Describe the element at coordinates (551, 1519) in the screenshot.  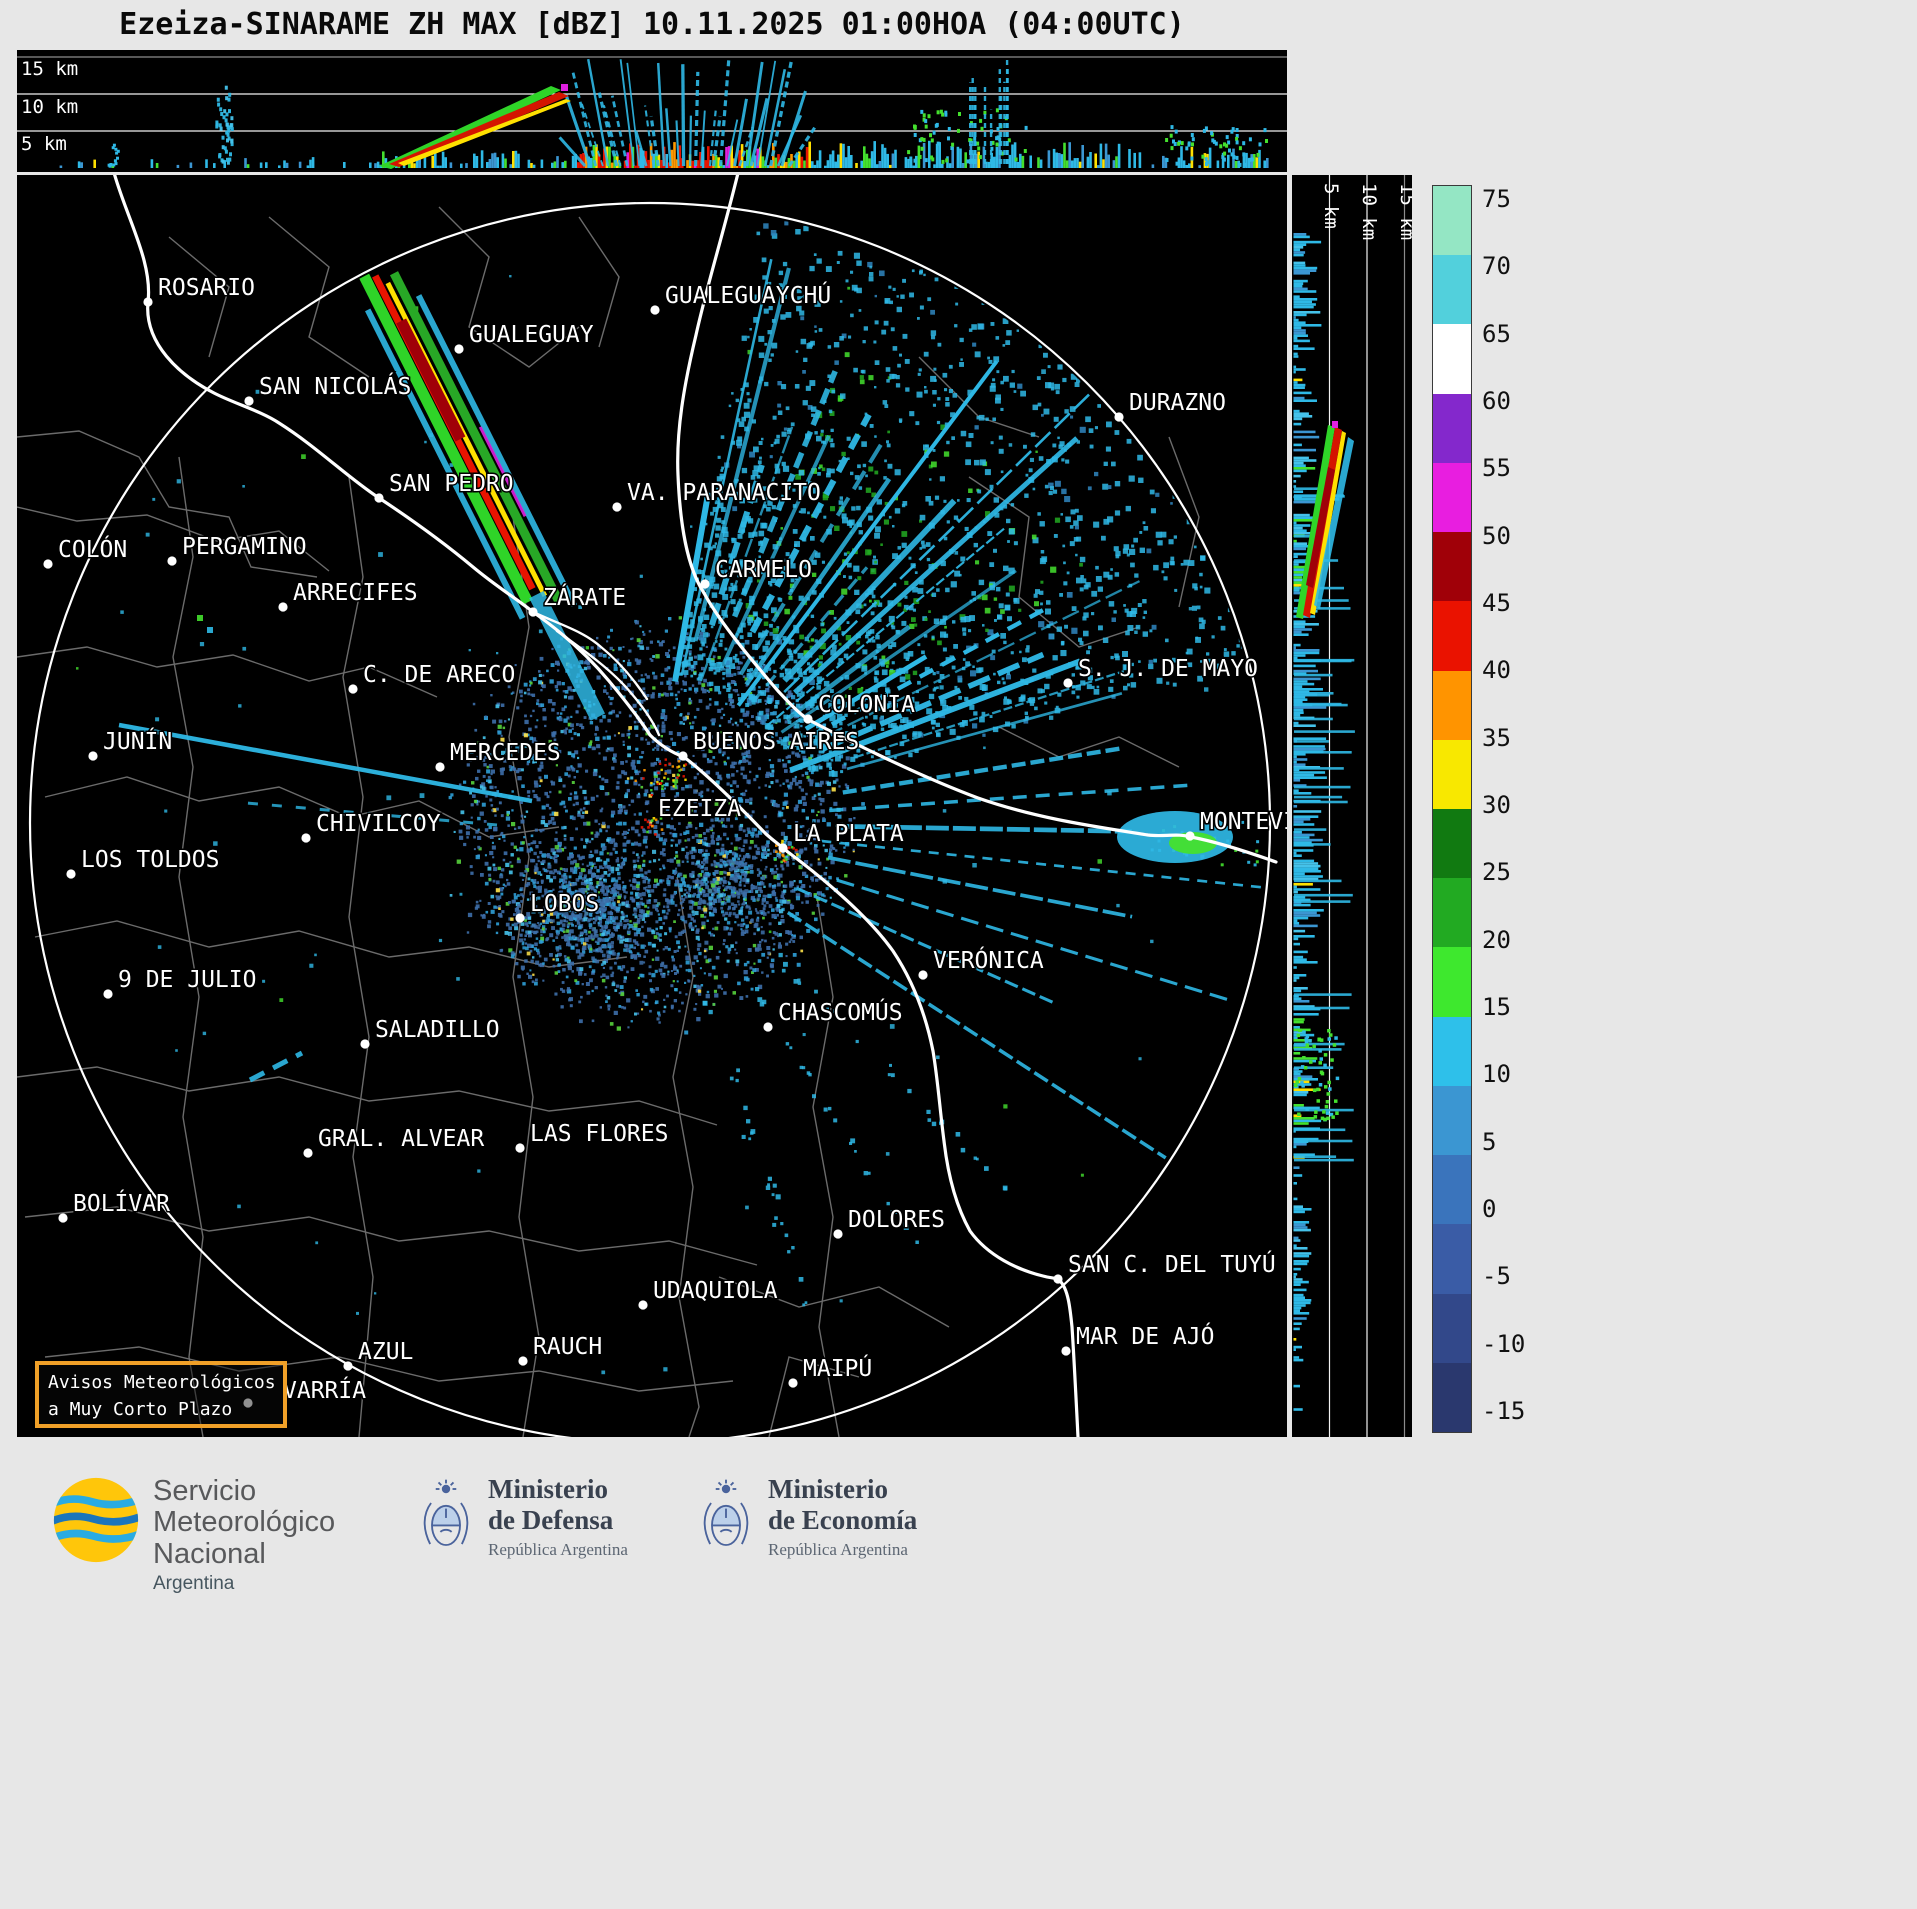
I see `ministry-name-line: de Defensa` at that location.